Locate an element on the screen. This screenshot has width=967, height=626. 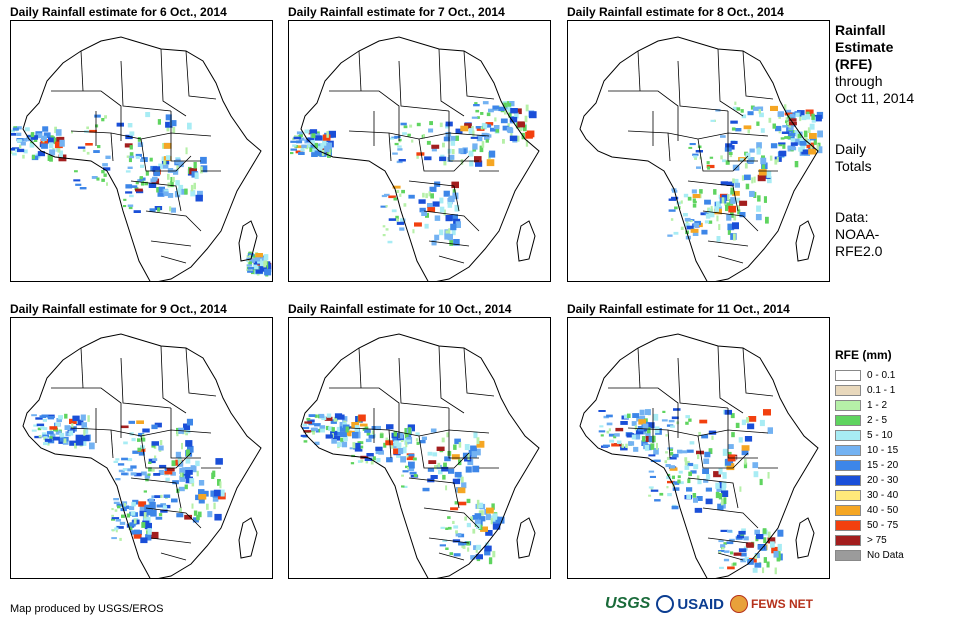
legend-label: 0 - 0.1 is located at coordinates (881, 375).